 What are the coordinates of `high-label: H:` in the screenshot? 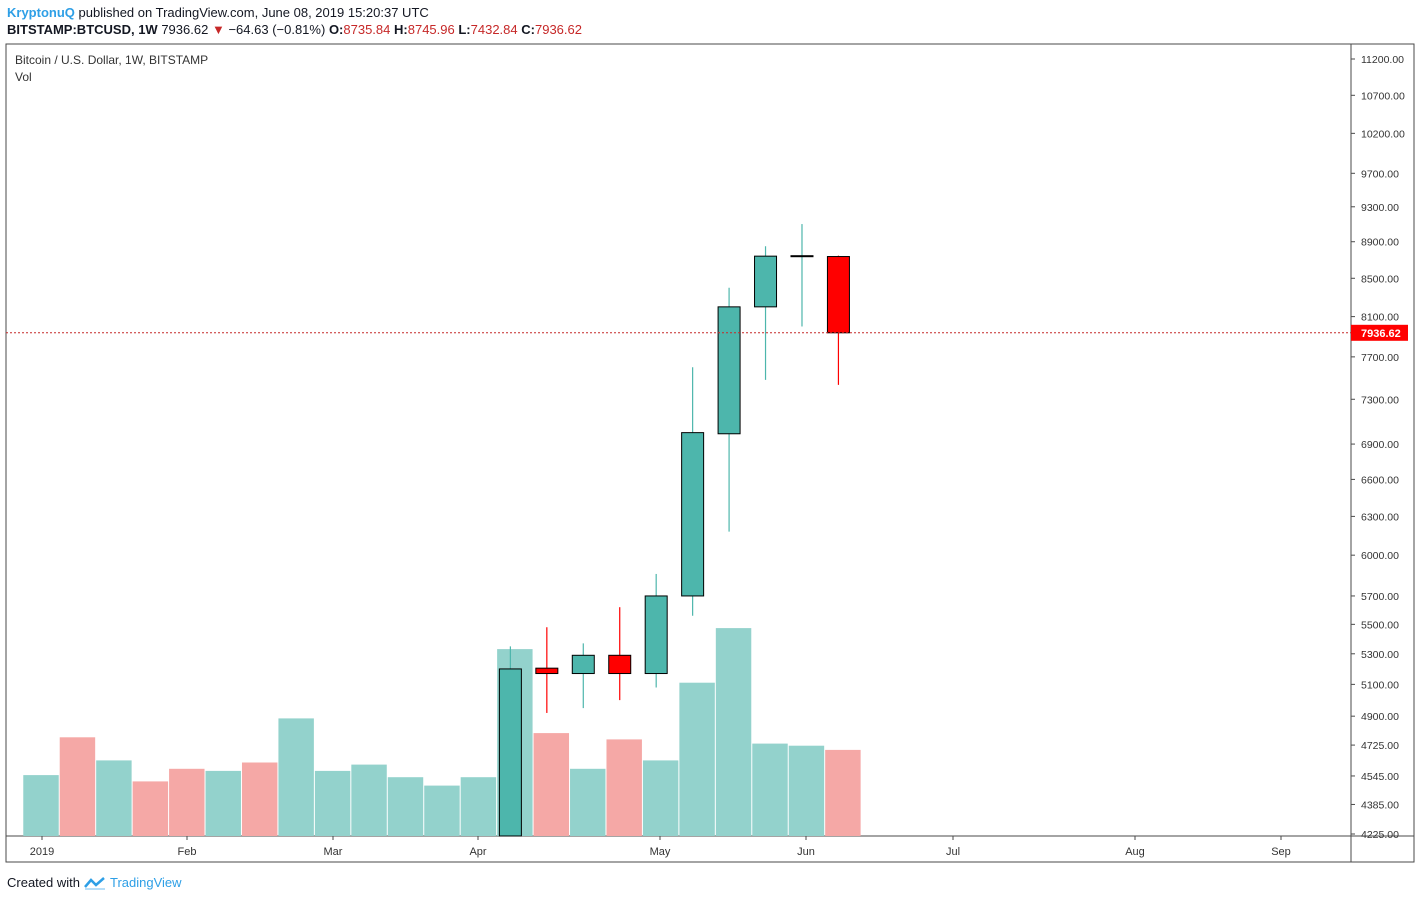 It's located at (401, 29).